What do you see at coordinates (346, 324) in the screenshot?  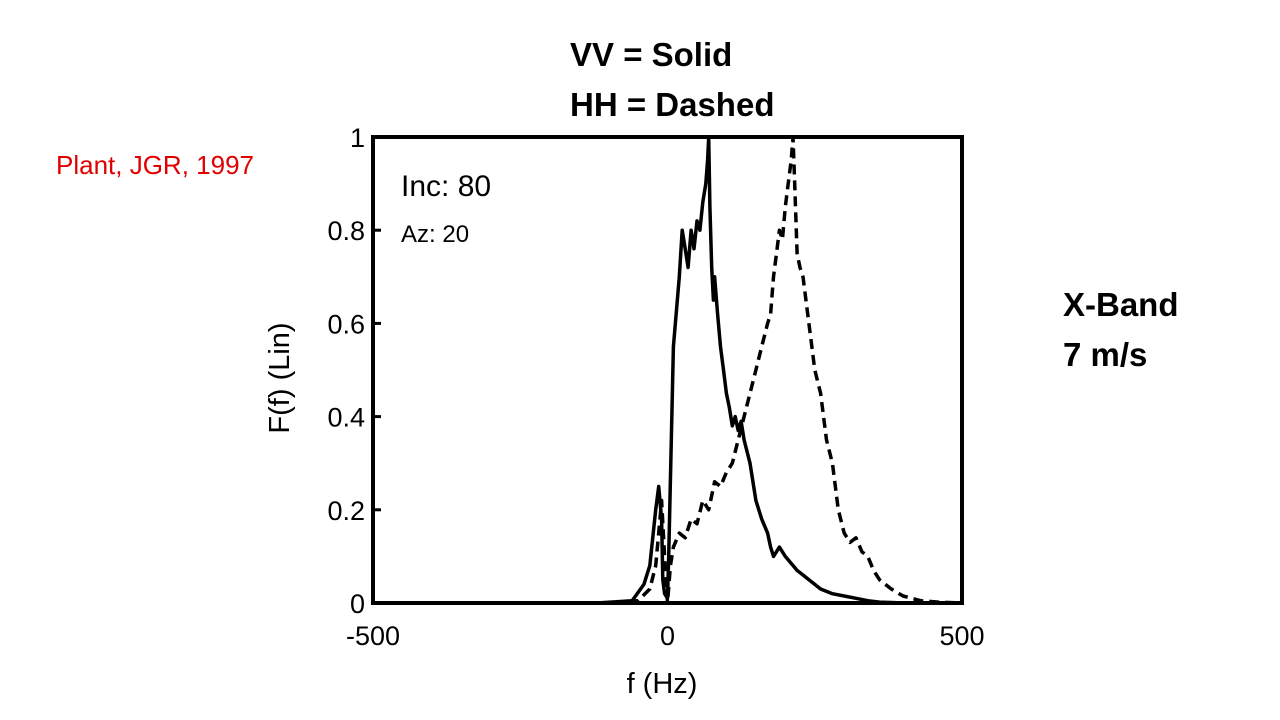 I see `y-tick-label: 0.6` at bounding box center [346, 324].